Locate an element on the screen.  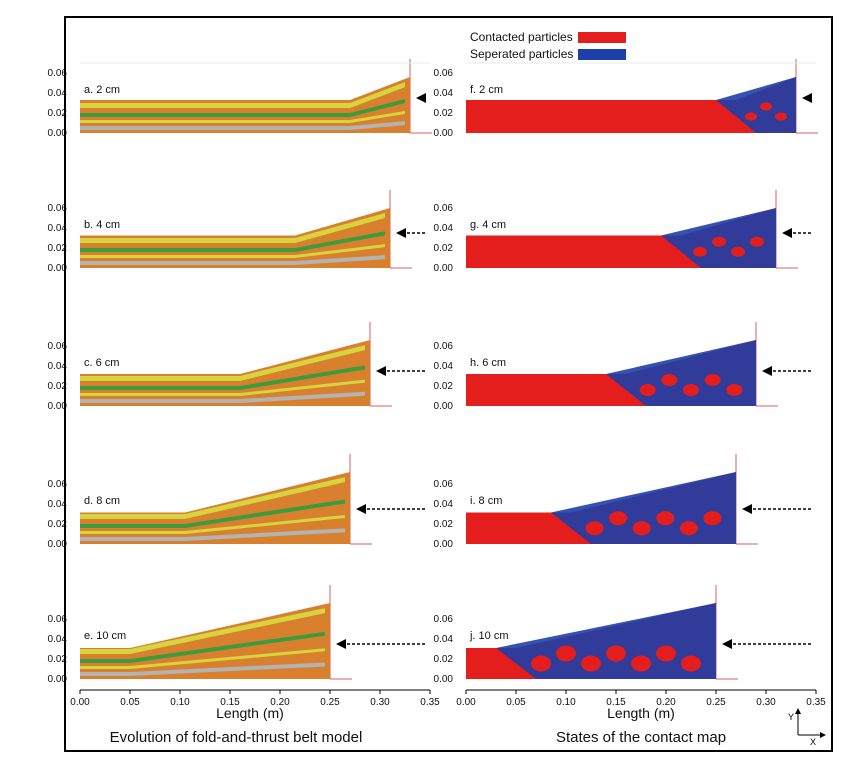
panel-label-left-2: c. 6 cm is located at coordinates (101, 363).